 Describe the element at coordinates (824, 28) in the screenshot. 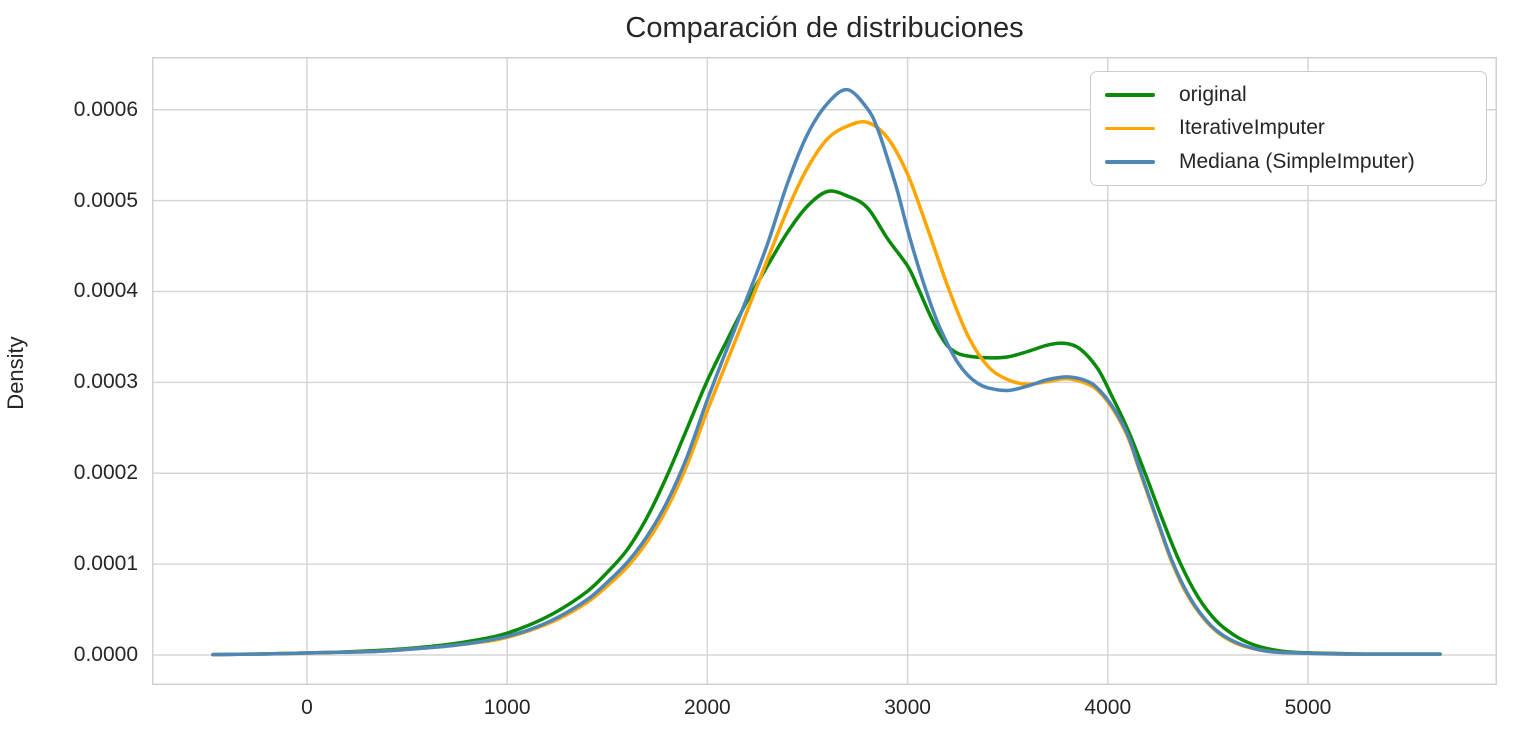

I see `chart-title: Comparación de distribuciones` at that location.